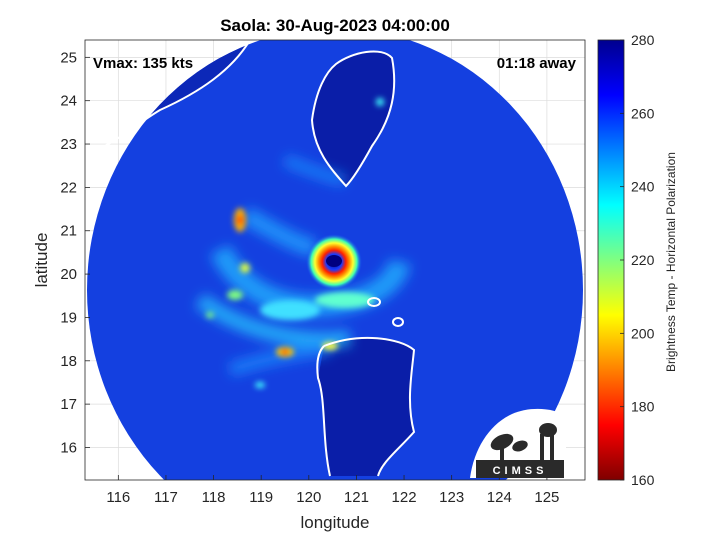 This screenshot has height=540, width=720. Describe the element at coordinates (68, 101) in the screenshot. I see `y-tick-label: 24` at that location.